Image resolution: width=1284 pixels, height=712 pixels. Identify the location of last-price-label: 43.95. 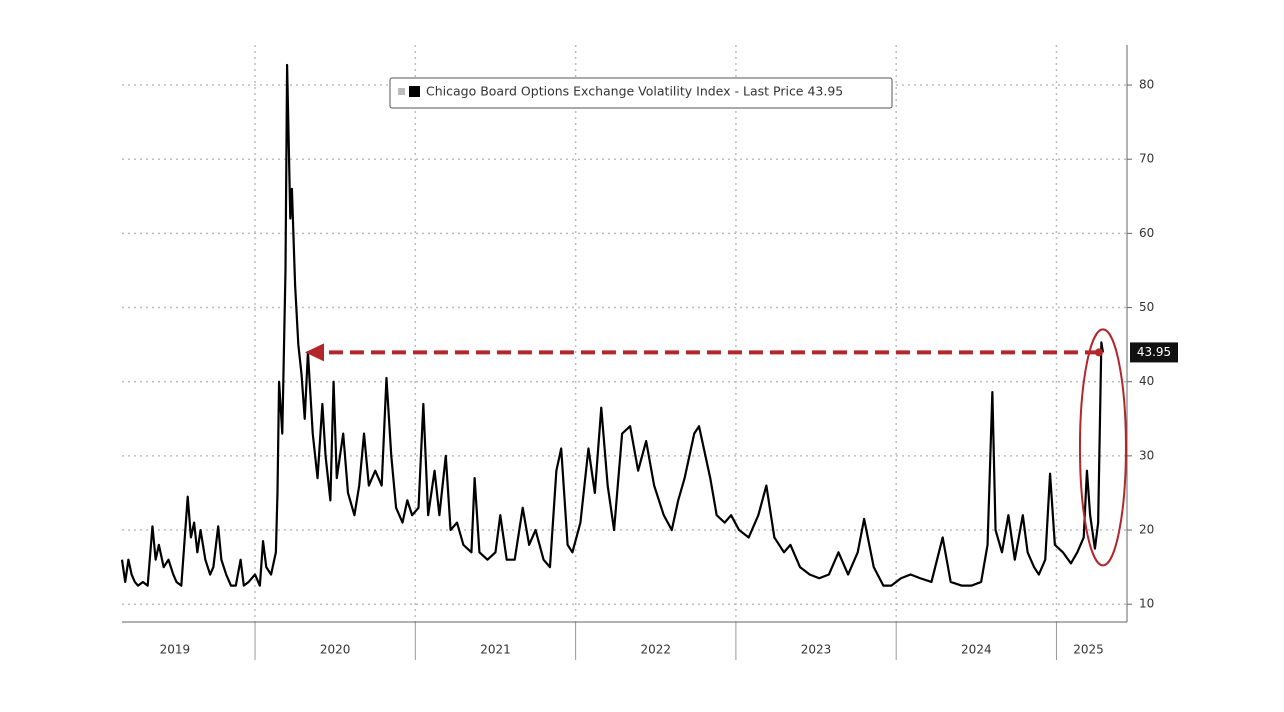
(1154, 352).